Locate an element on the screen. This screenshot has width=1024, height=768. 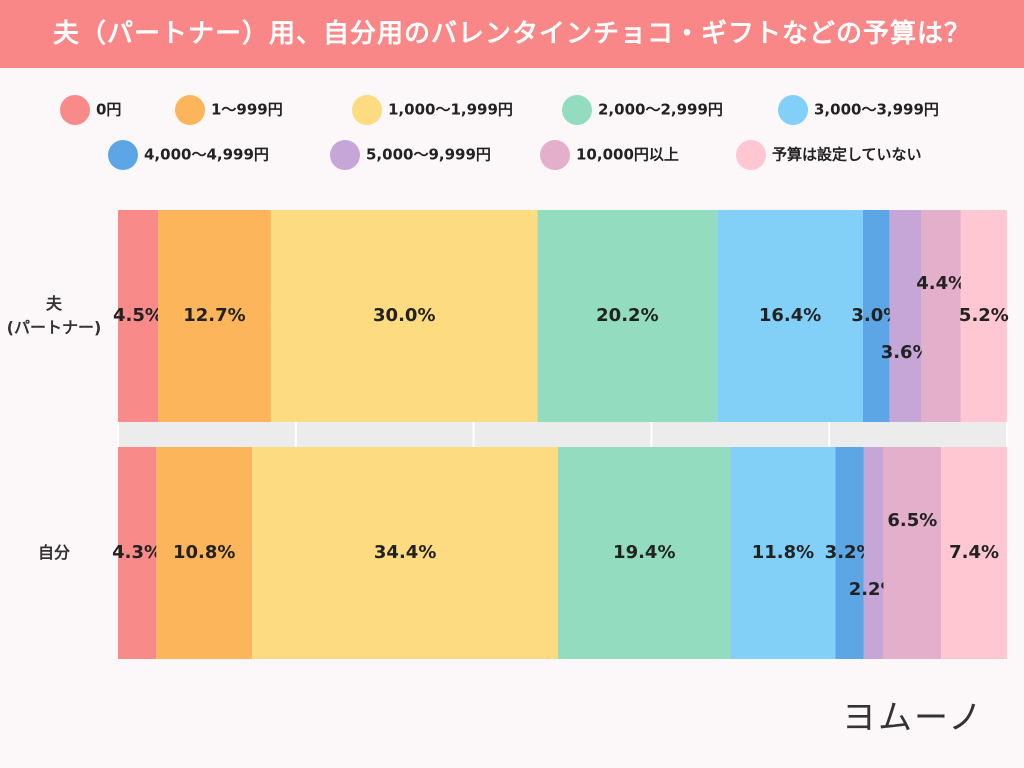
data-label: 3.6% is located at coordinates (906, 352).